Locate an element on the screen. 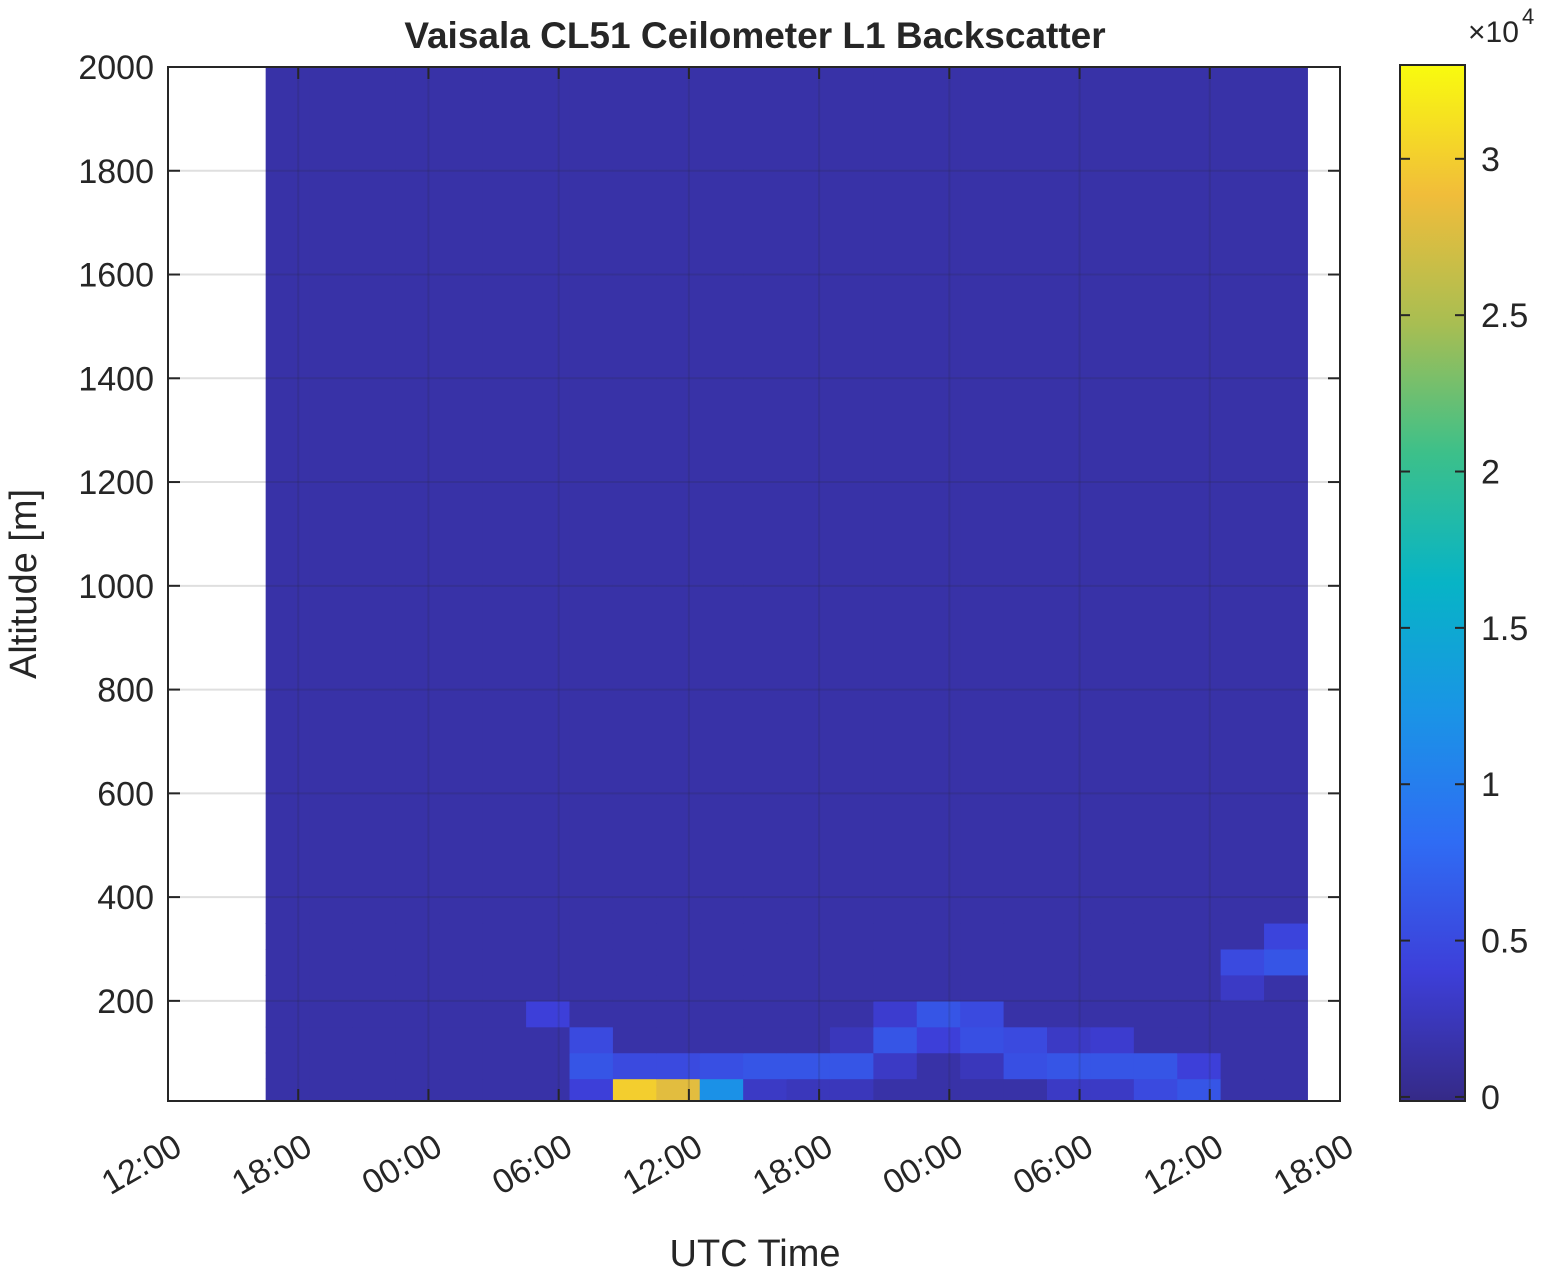 The width and height of the screenshot is (1556, 1272). colorbar-tick-label: 2.5 is located at coordinates (1504, 316).